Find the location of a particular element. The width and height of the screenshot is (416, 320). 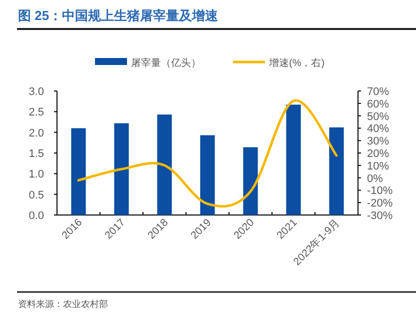

y-tick-label: 1.5 is located at coordinates (36, 154).